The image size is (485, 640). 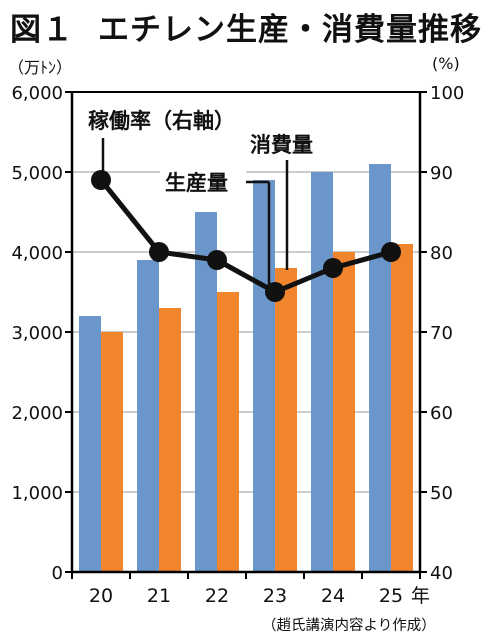 I want to click on right-tick-label: 70, so click(x=441, y=333).